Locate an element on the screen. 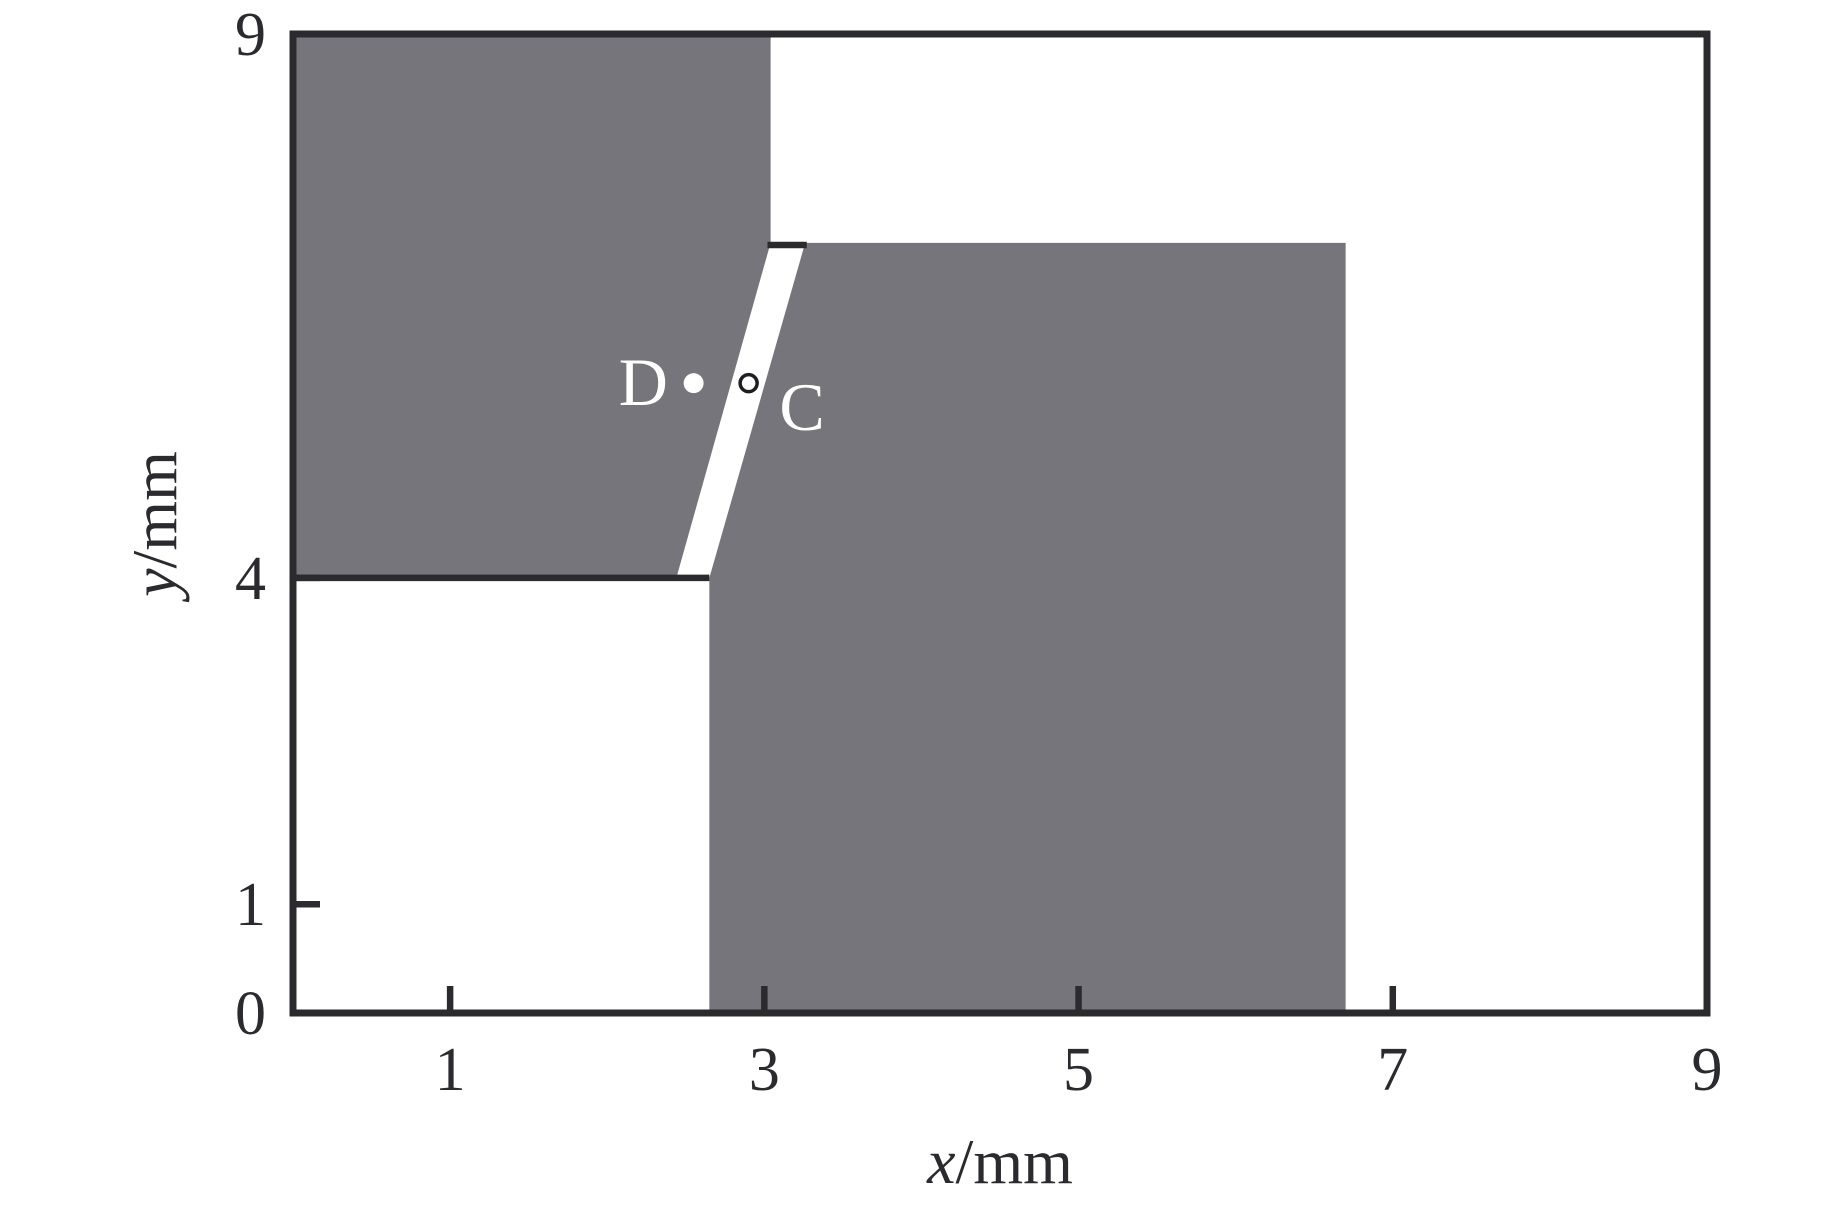 This screenshot has height=1205, width=1843. point-D-label: D is located at coordinates (643, 382).